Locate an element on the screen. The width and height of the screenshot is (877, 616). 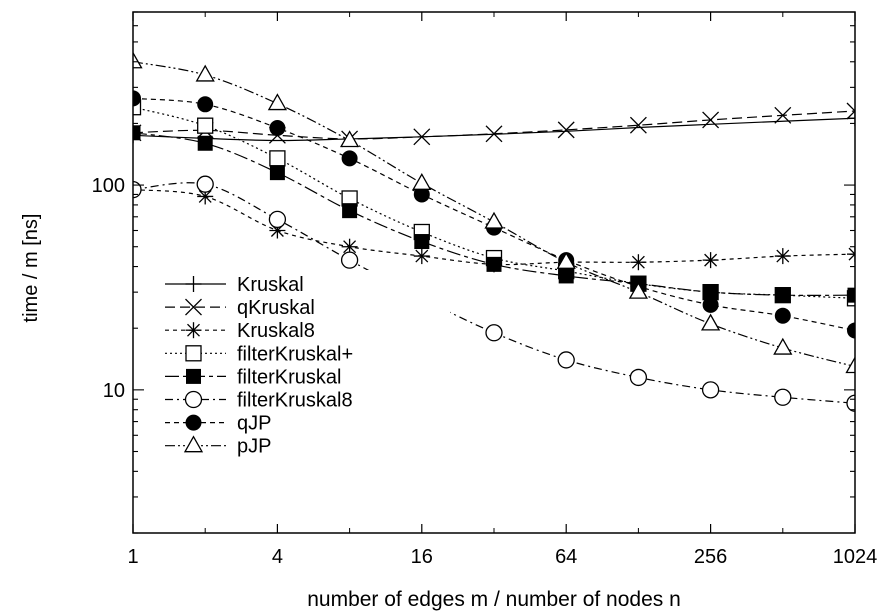
legend-label: Kruskal is located at coordinates (270, 285).